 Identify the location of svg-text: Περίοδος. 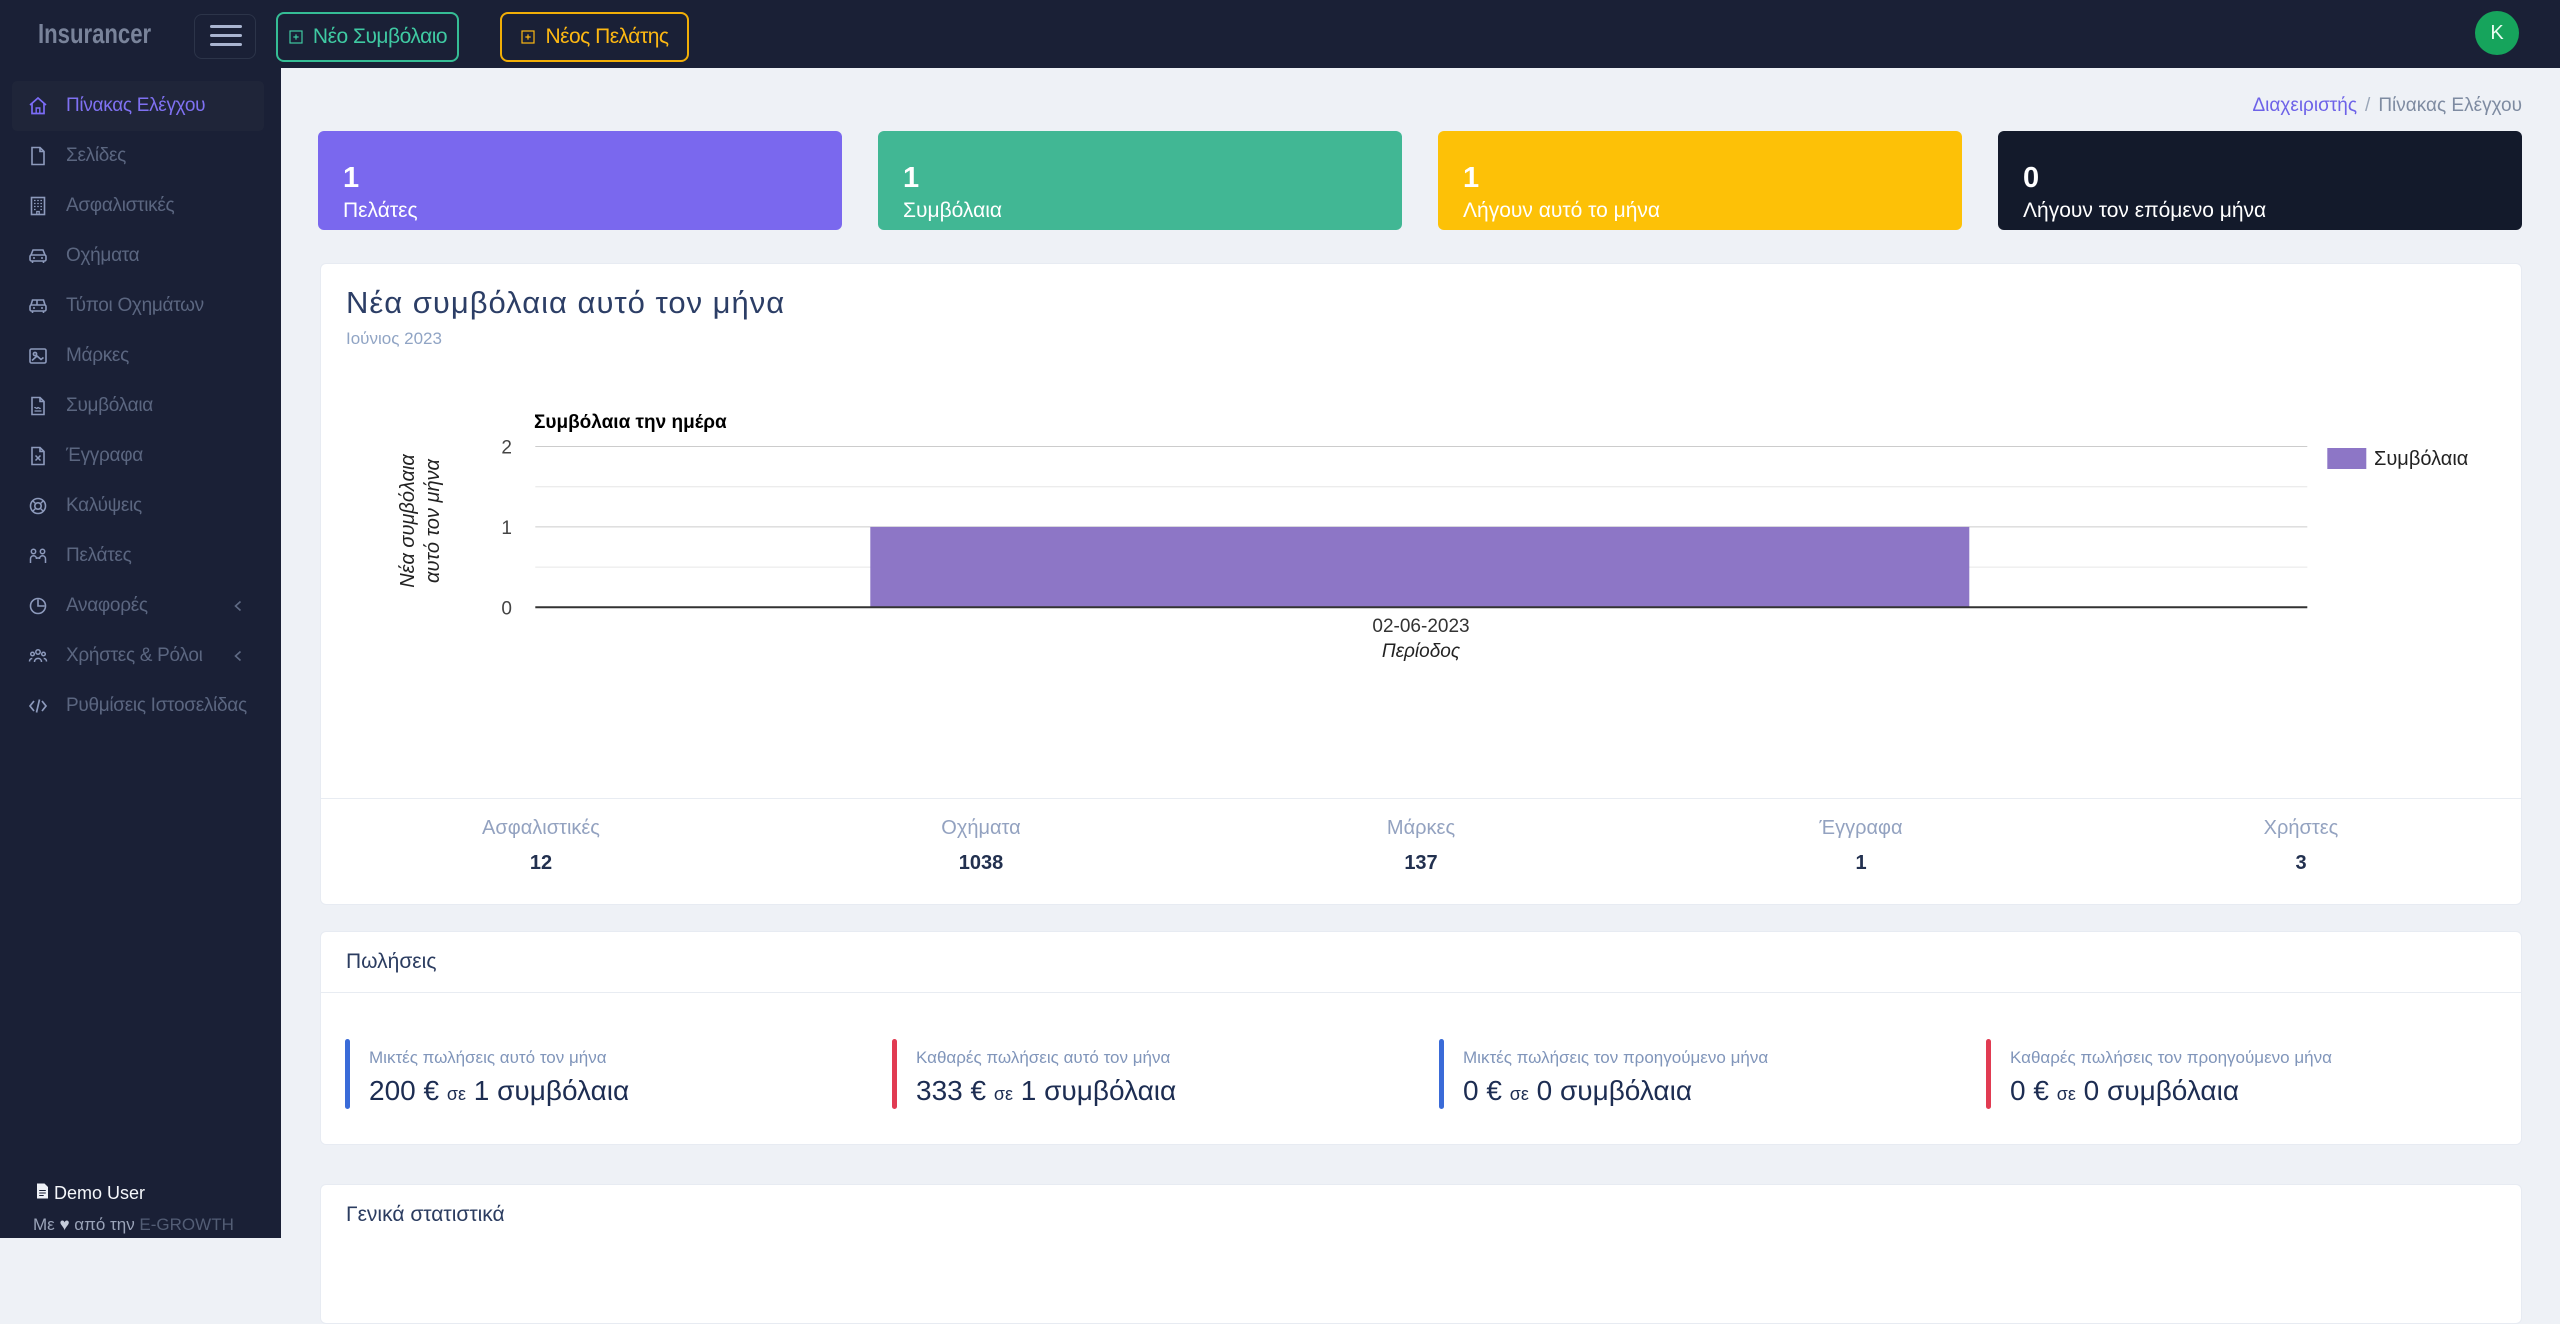
(1421, 651).